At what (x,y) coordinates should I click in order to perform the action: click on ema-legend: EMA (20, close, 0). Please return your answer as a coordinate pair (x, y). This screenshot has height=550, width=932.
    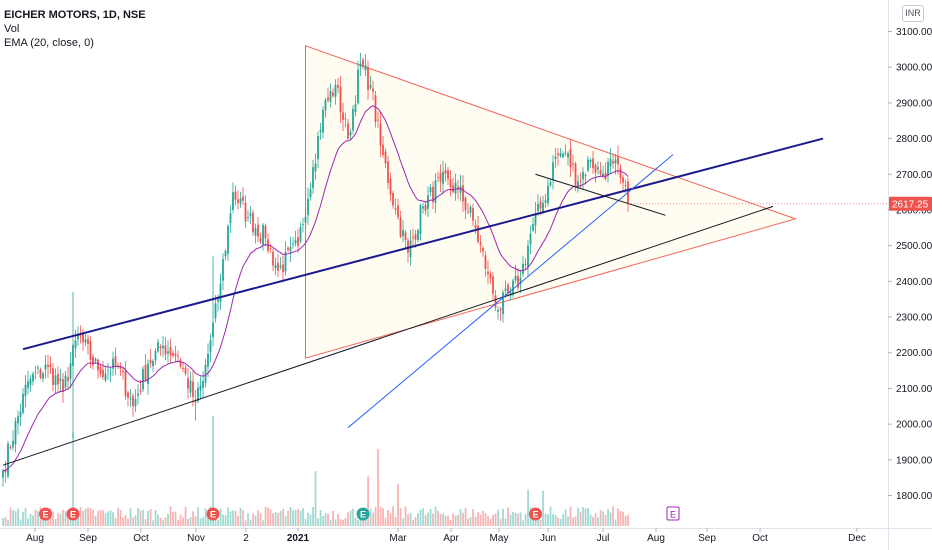
    Looking at the image, I should click on (49, 43).